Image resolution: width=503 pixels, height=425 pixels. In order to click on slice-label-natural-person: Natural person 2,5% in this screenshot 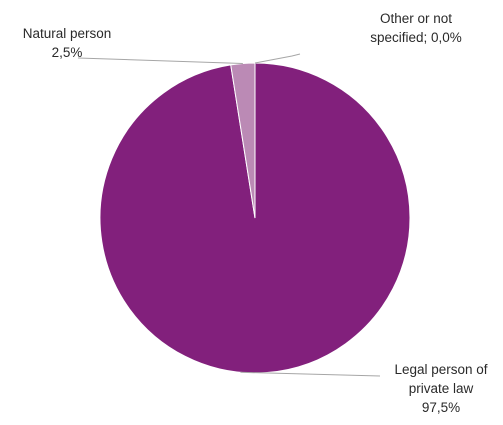, I will do `click(67, 43)`.